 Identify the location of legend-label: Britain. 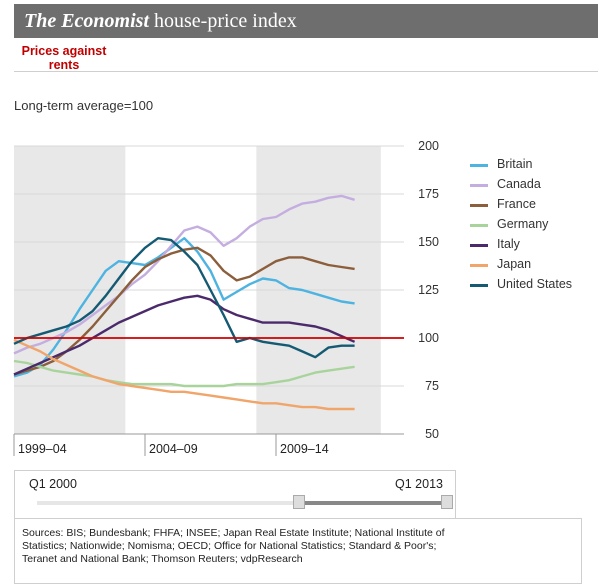
(515, 164).